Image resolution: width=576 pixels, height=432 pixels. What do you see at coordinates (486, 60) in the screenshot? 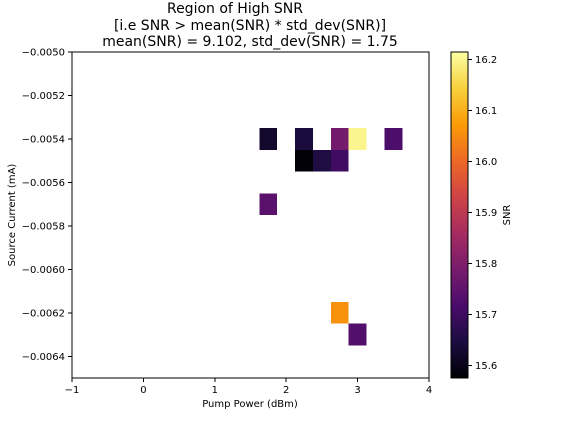
I see `colorbar-tick-label: 16.2` at bounding box center [486, 60].